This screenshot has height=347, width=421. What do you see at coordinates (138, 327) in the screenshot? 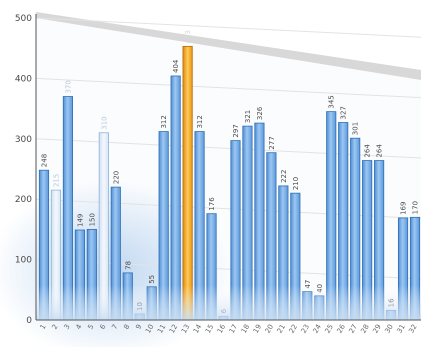
I see `x-tick-label: 9` at bounding box center [138, 327].